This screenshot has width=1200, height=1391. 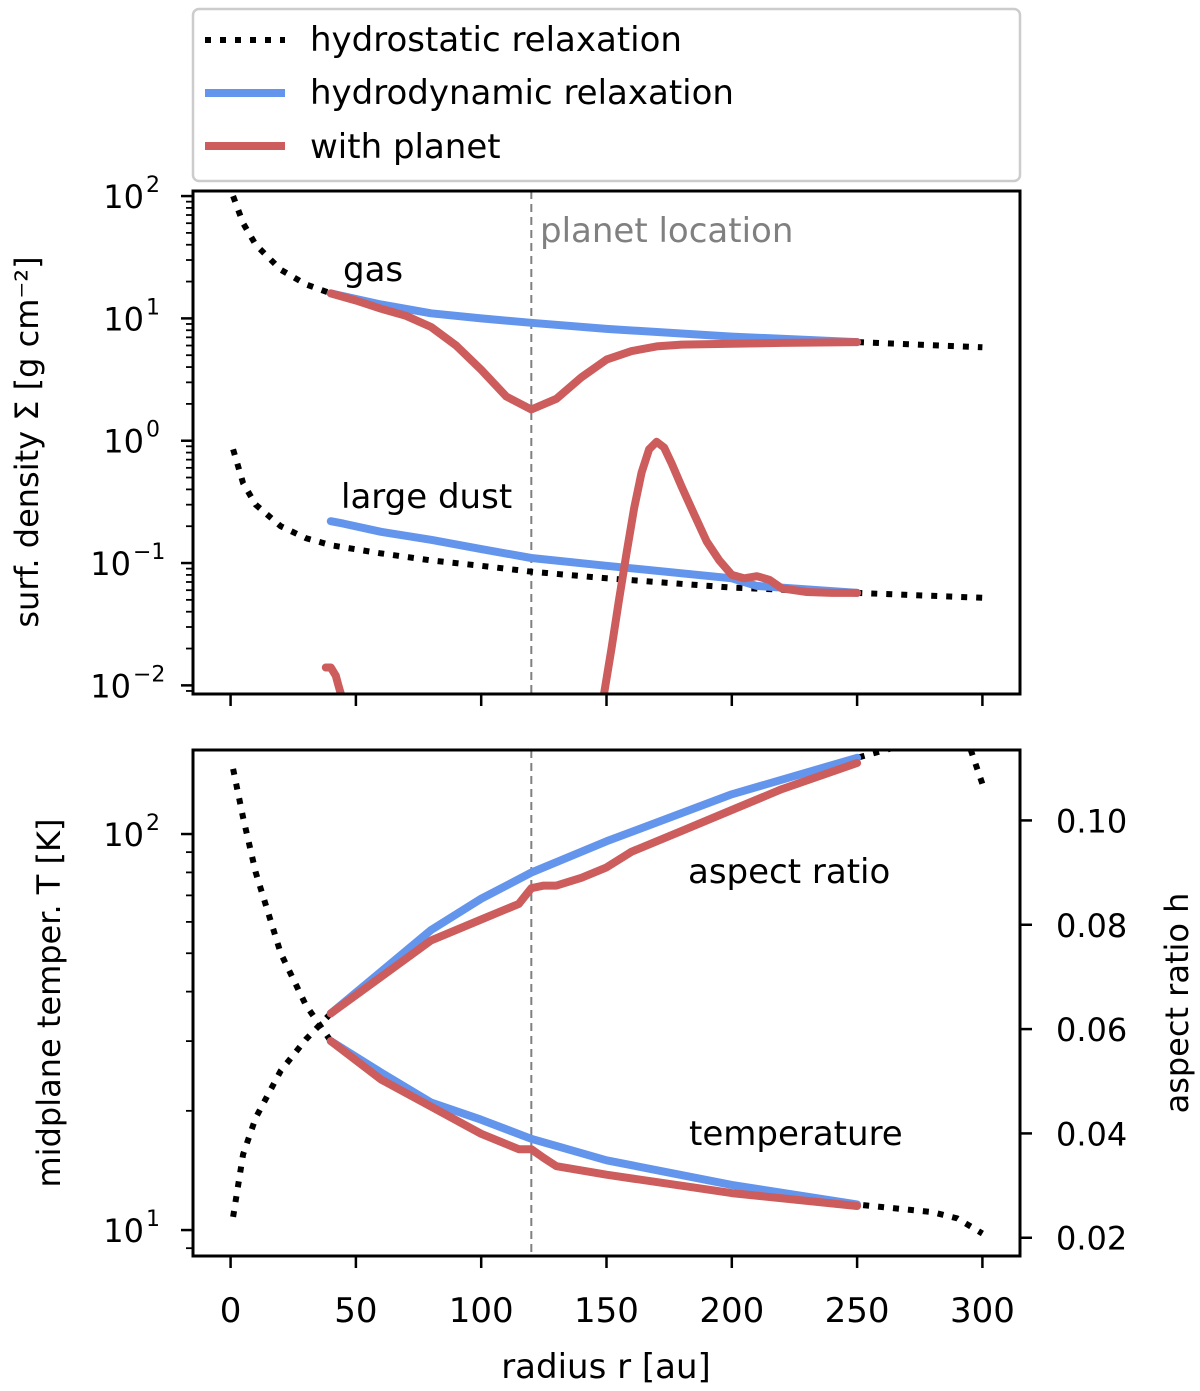 What do you see at coordinates (153, 823) in the screenshot?
I see `bottom-ytick-label-100-exp: 2` at bounding box center [153, 823].